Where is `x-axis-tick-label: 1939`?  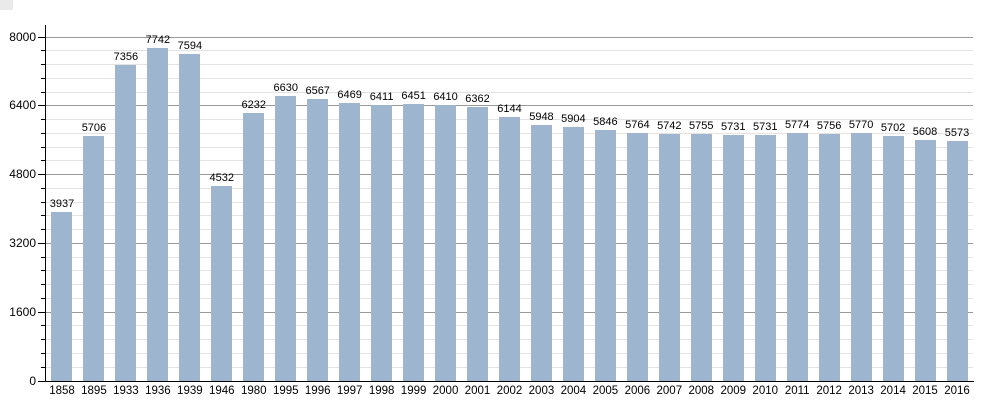 x-axis-tick-label: 1939 is located at coordinates (190, 391).